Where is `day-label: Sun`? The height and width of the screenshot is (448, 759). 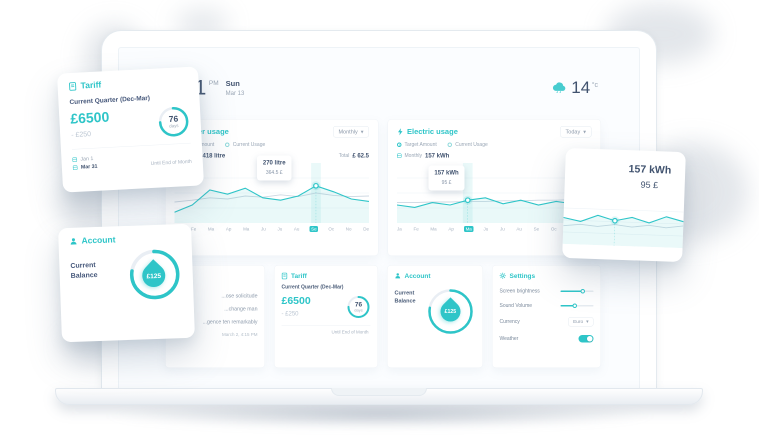 day-label: Sun is located at coordinates (232, 84).